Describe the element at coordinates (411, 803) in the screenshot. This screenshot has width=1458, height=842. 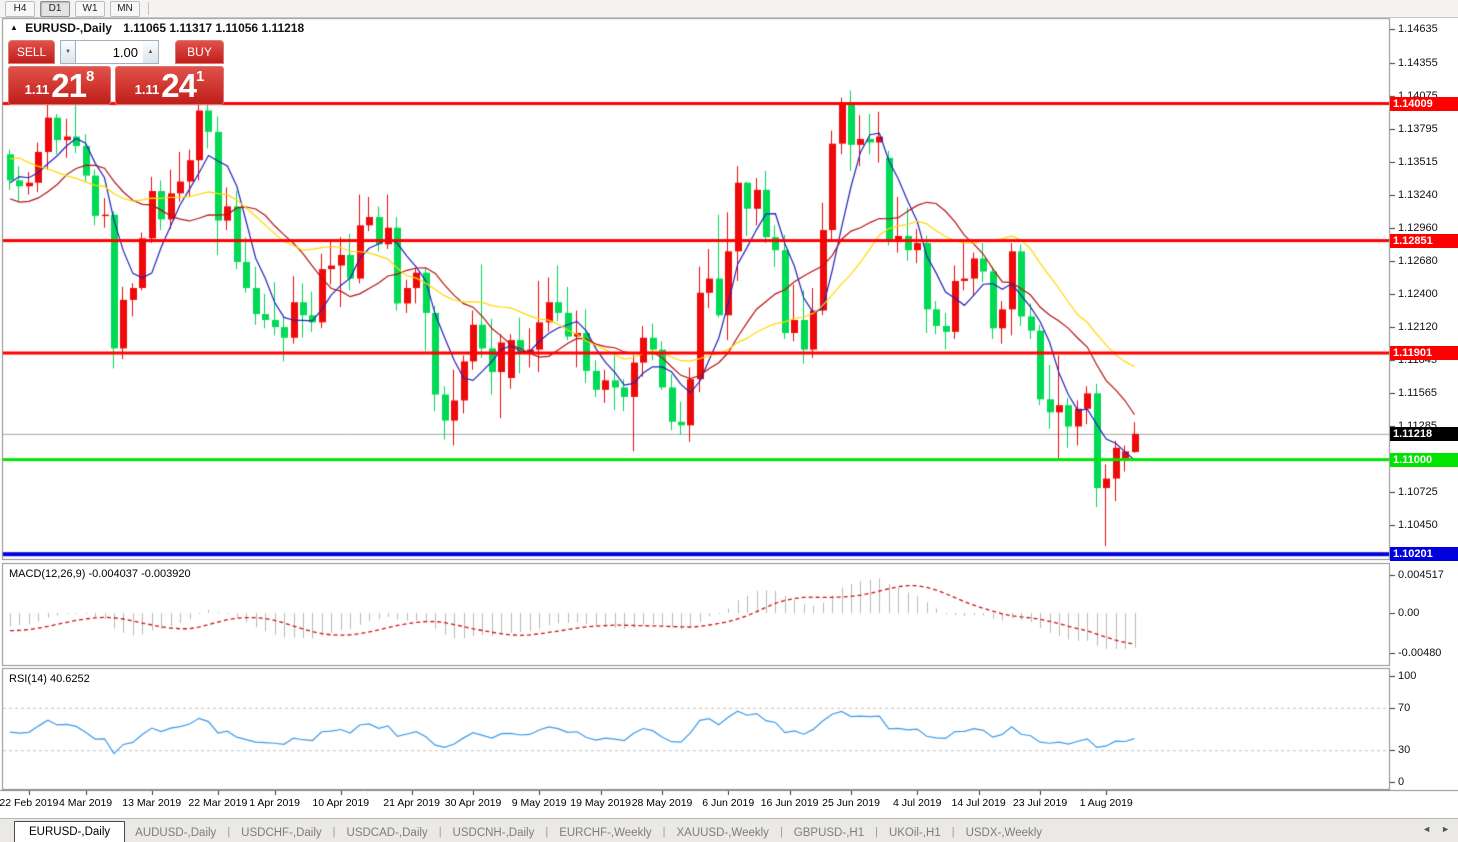
I see `date-axis-label: 21 Apr 2019` at that location.